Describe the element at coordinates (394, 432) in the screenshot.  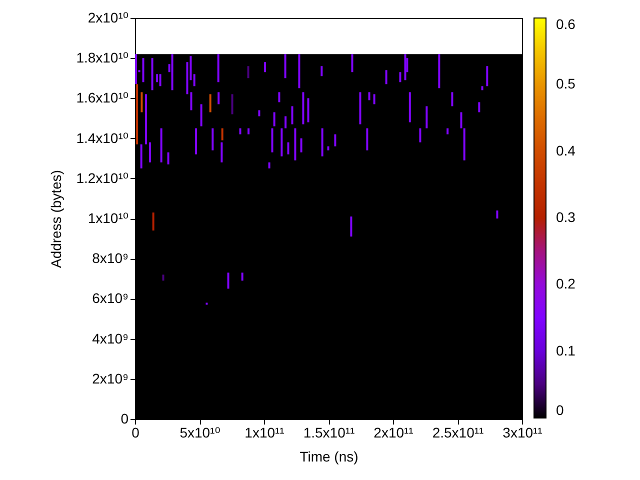
I see `x-tick-label: 2x10¹¹` at that location.